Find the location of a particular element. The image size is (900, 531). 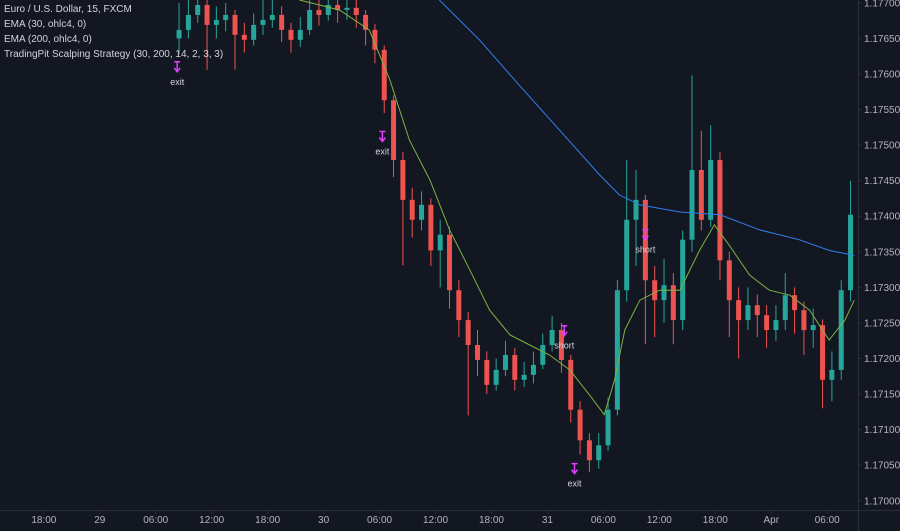

y-tick-label: 1.17450 is located at coordinates (882, 181).